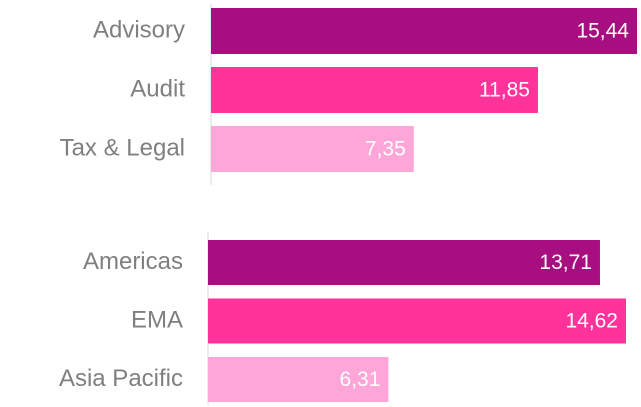  I want to click on value-label: 7,35, so click(385, 149).